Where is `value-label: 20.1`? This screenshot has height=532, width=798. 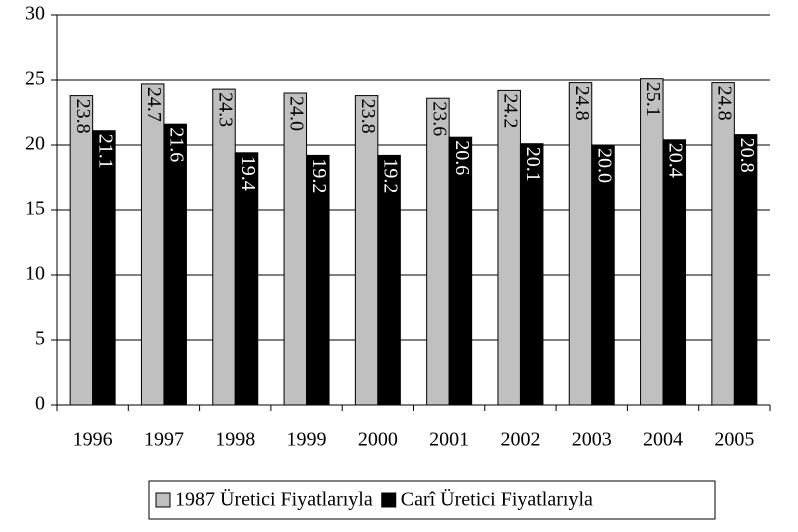
value-label: 20.1 is located at coordinates (533, 164).